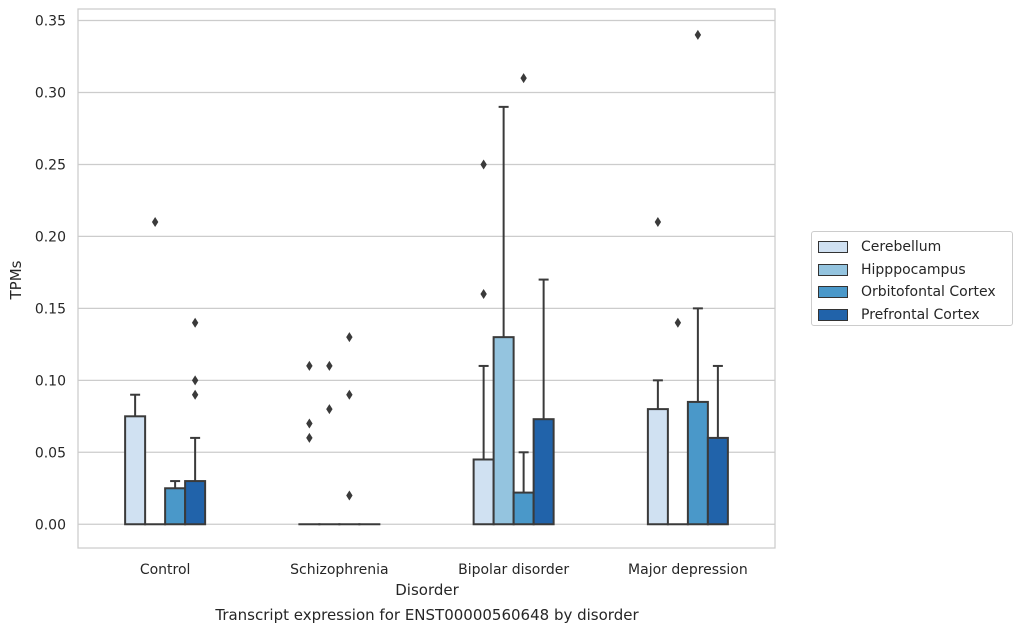 Image resolution: width=1023 pixels, height=634 pixels. What do you see at coordinates (50, 165) in the screenshot?
I see `y-tick-label: 0.25` at bounding box center [50, 165].